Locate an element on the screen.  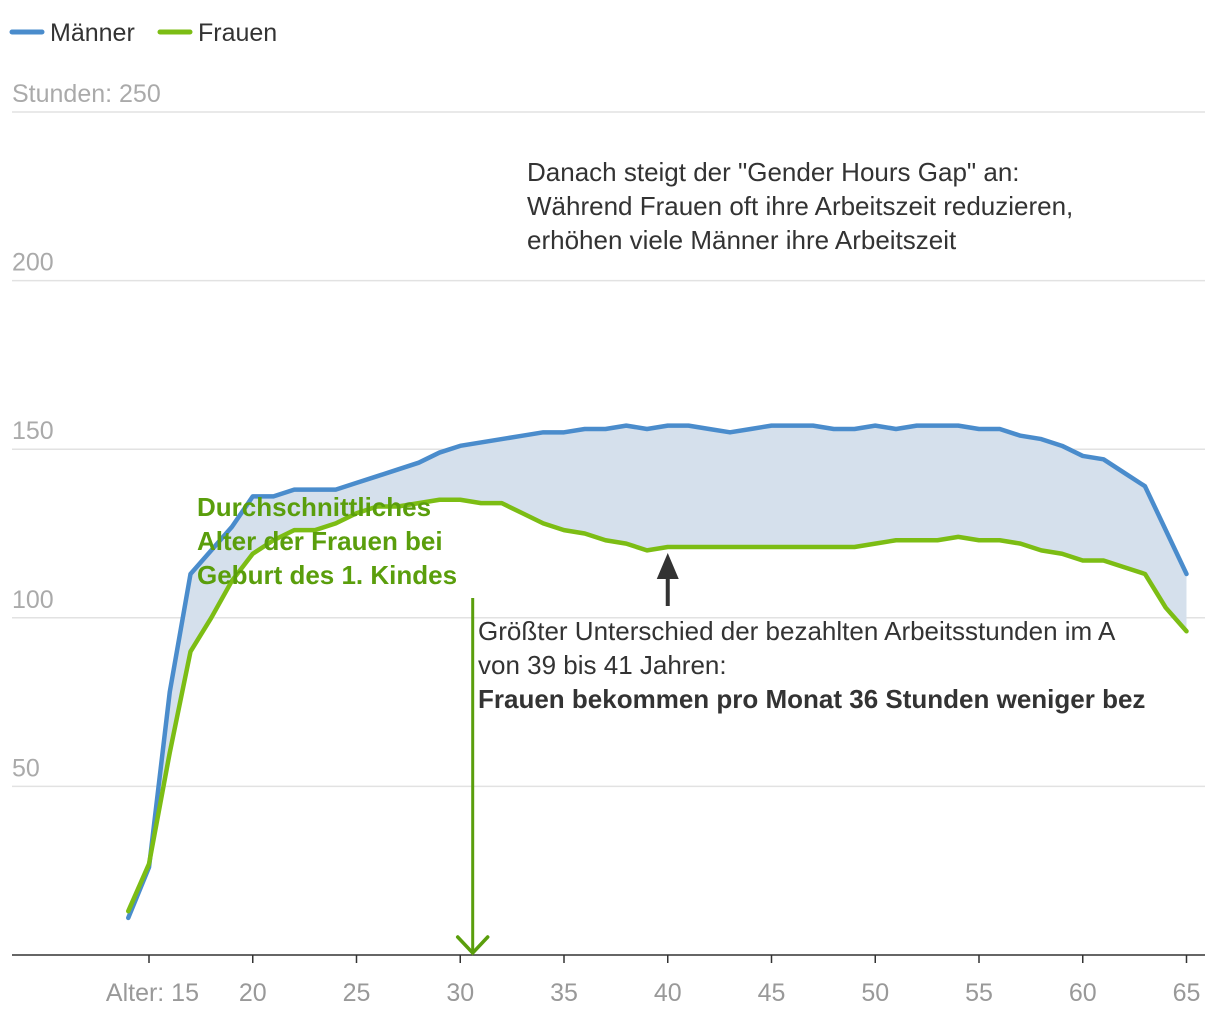
annotation-largest-gap-line: von 39 bis 41 Jahren: is located at coordinates (602, 665).